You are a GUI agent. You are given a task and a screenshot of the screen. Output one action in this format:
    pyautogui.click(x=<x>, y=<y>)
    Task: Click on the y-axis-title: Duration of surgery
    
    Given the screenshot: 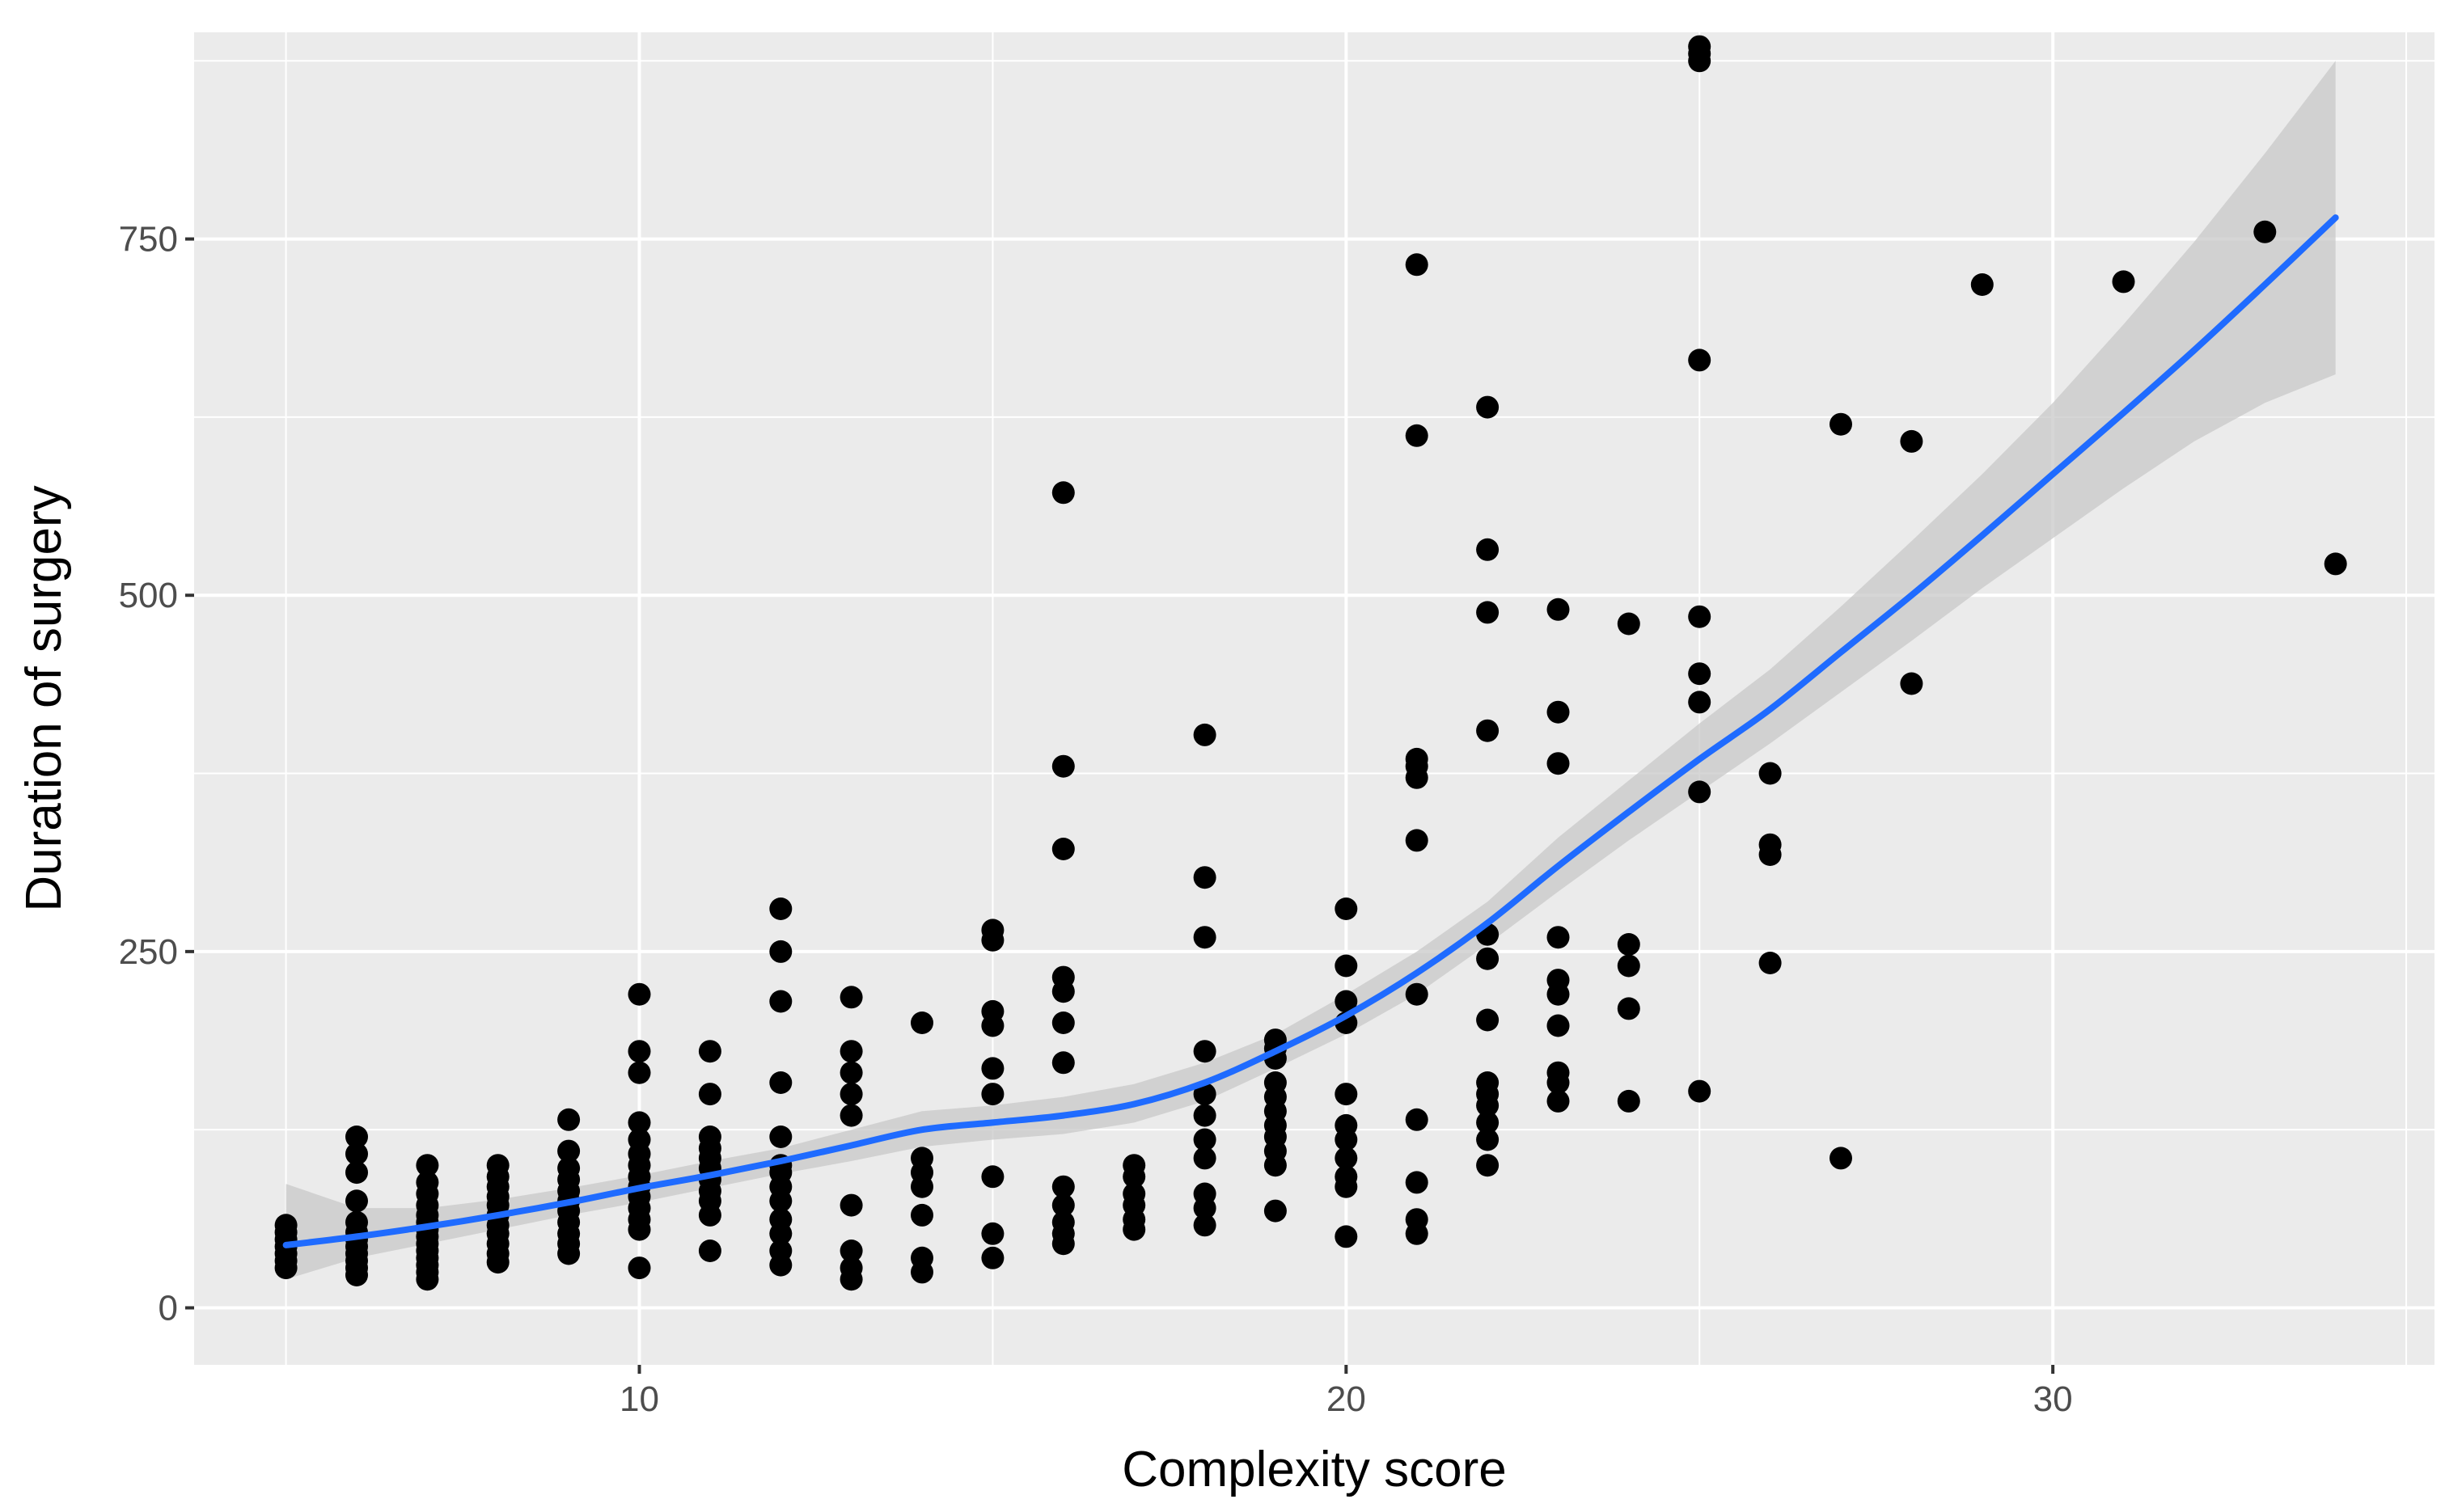 What is the action you would take?
    pyautogui.click(x=44, y=698)
    